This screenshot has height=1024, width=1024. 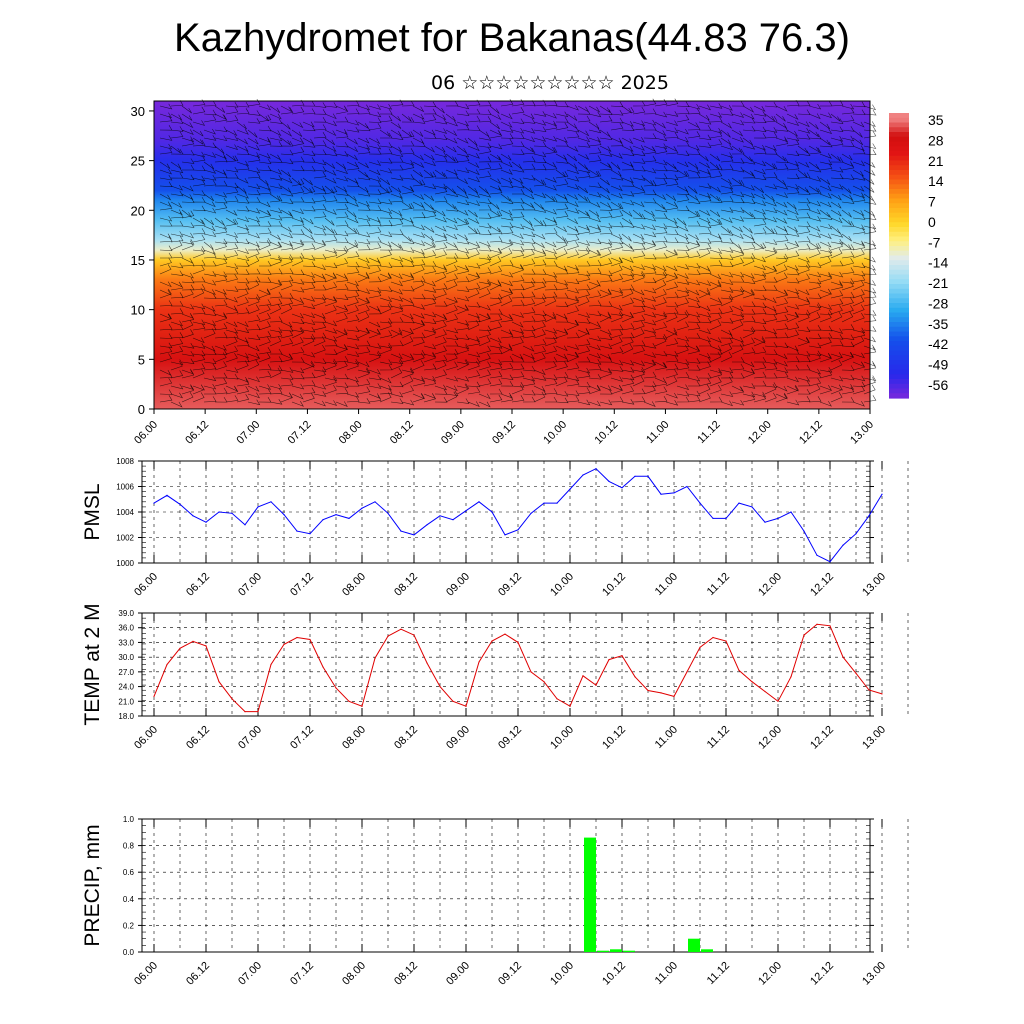 I want to click on y-tick-label: 25, so click(x=138, y=161).